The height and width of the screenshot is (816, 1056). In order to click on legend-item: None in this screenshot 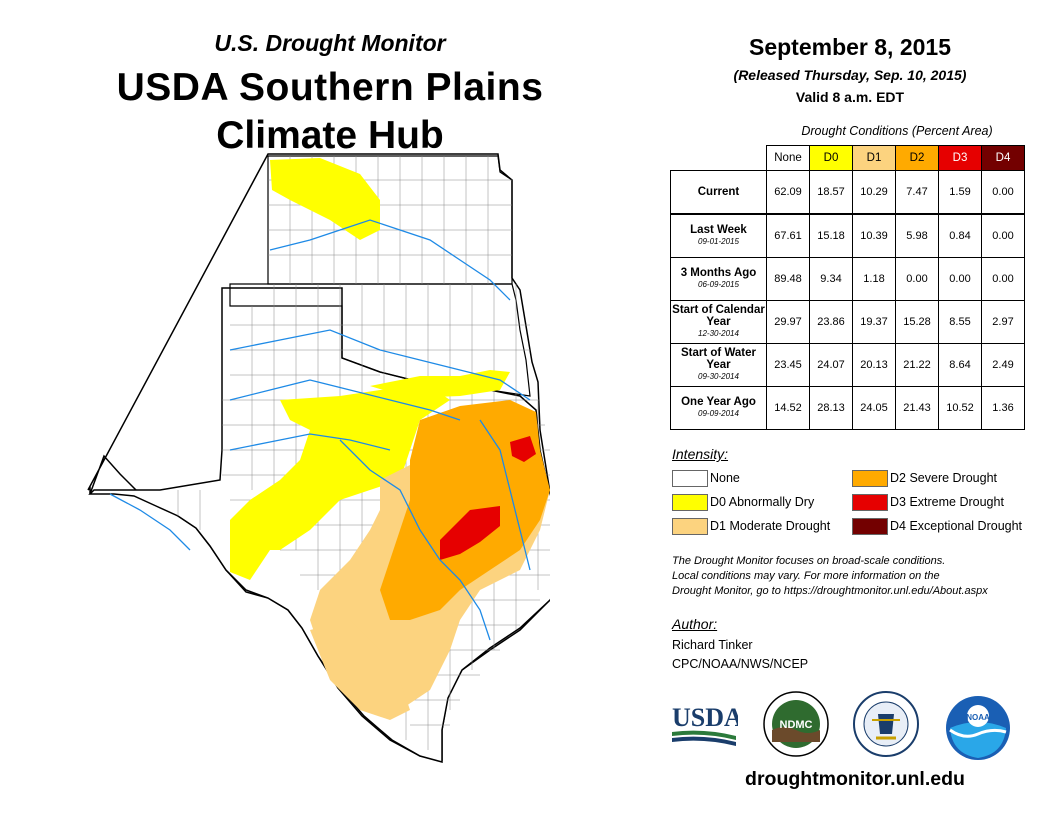, I will do `click(767, 478)`.